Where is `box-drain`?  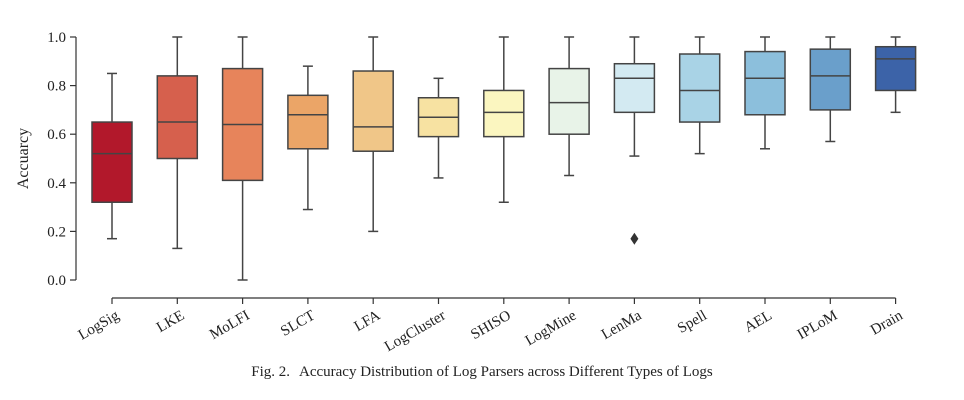 box-drain is located at coordinates (896, 74).